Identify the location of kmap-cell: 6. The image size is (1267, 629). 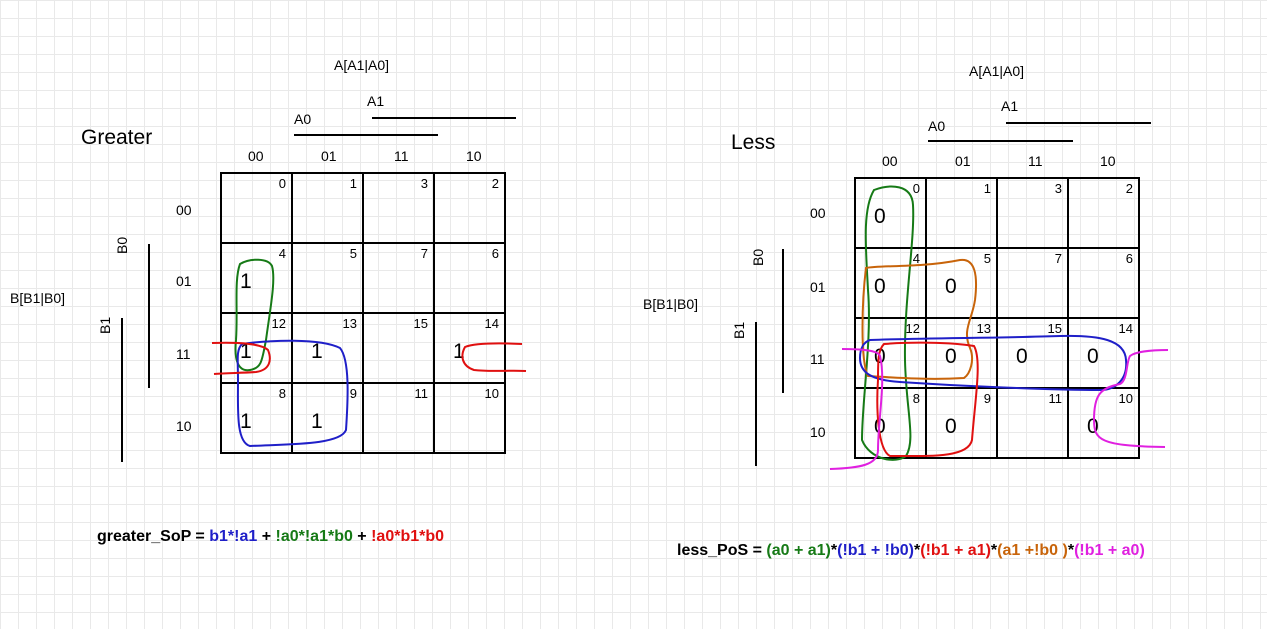
(1103, 283).